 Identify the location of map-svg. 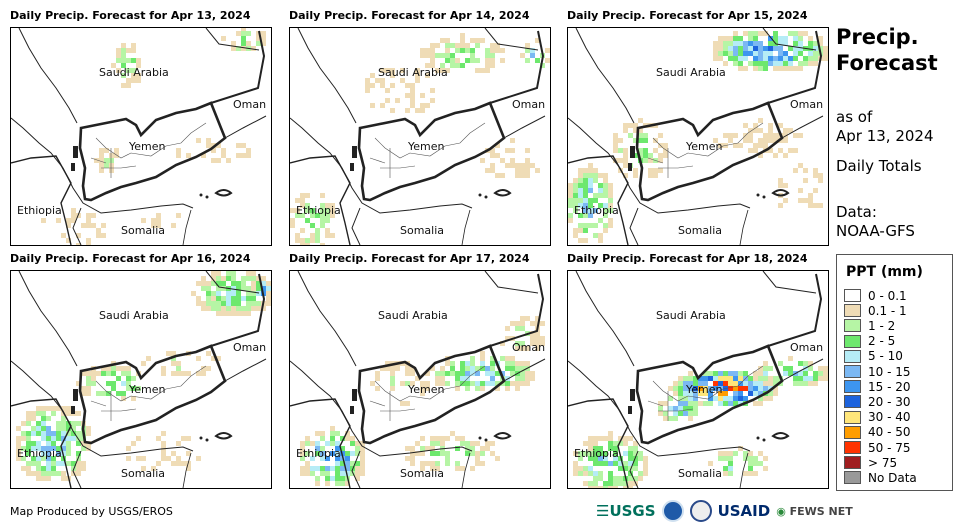
(141, 379).